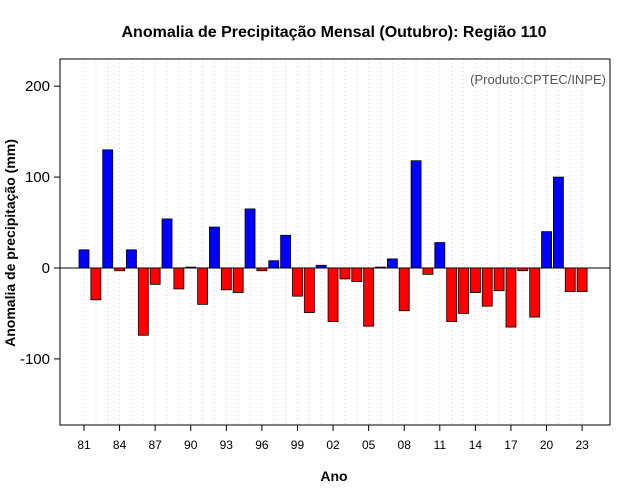 The image size is (640, 500). What do you see at coordinates (333, 295) in the screenshot?
I see `bar-2002` at bounding box center [333, 295].